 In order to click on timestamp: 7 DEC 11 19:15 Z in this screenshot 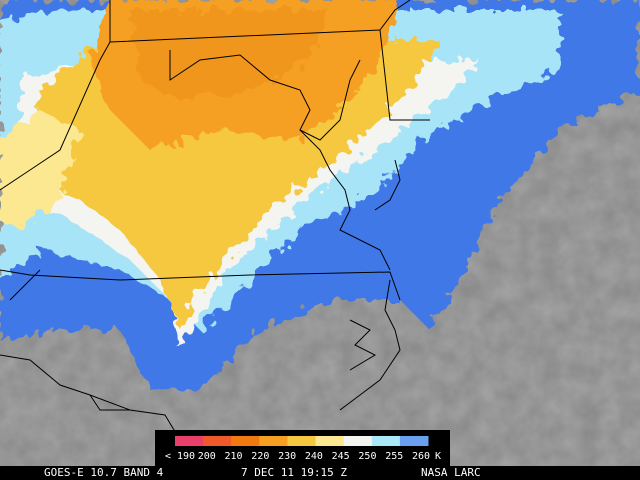, I will do `click(294, 472)`.